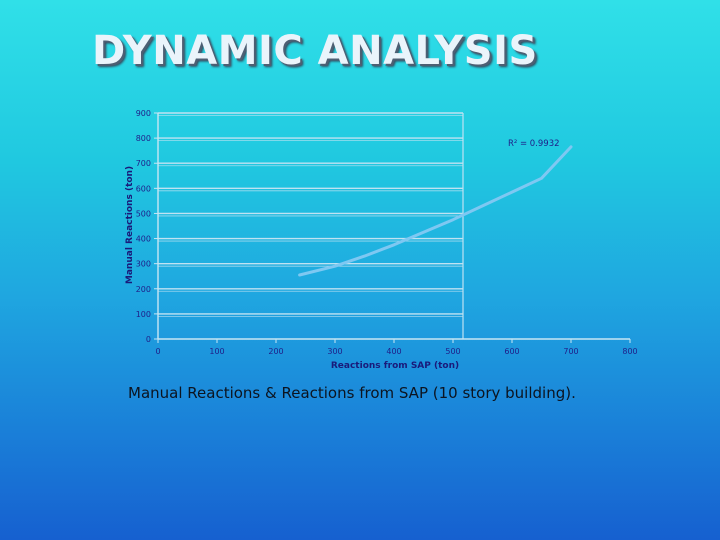 The height and width of the screenshot is (540, 720). Describe the element at coordinates (216, 351) in the screenshot. I see `x-tick-label: 100` at that location.